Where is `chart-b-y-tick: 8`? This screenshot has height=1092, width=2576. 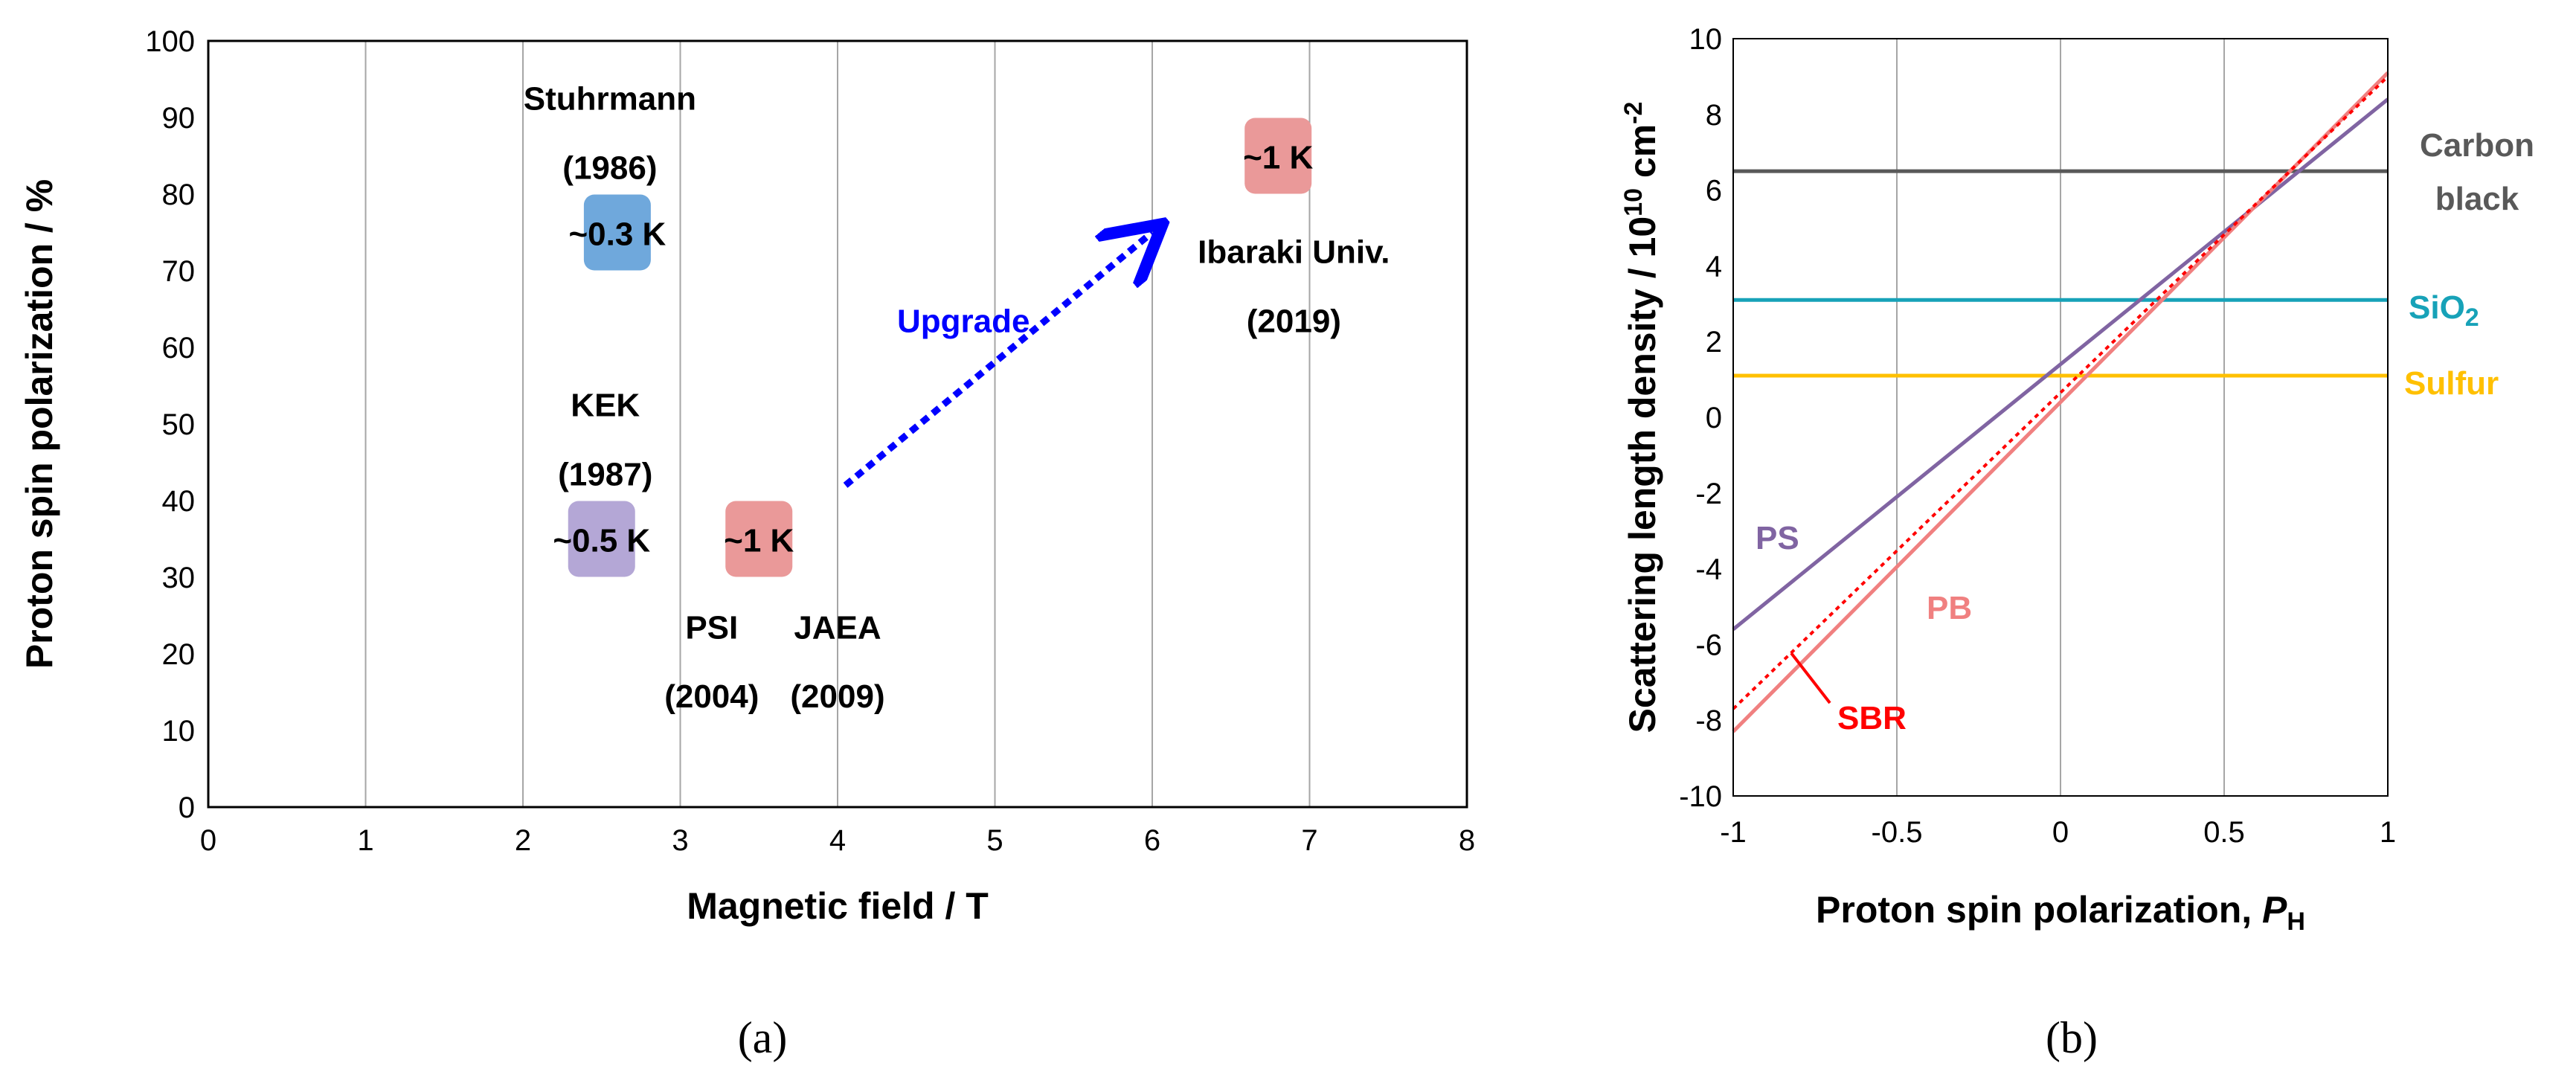
chart-b-y-tick: 8 is located at coordinates (1714, 115).